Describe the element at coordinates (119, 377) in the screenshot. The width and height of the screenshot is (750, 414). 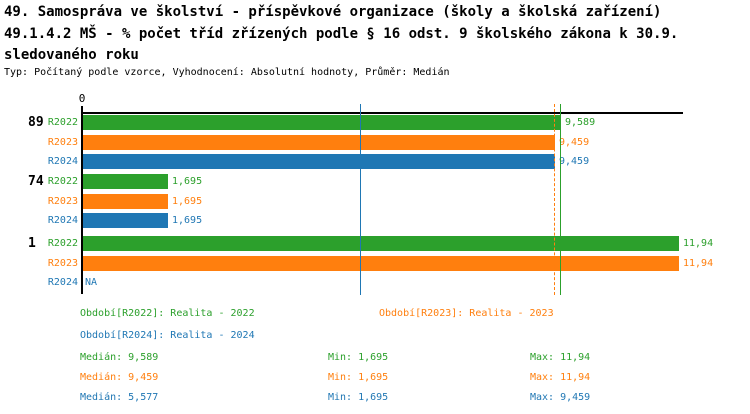
I see `stat-median: Medián: 9,459` at that location.